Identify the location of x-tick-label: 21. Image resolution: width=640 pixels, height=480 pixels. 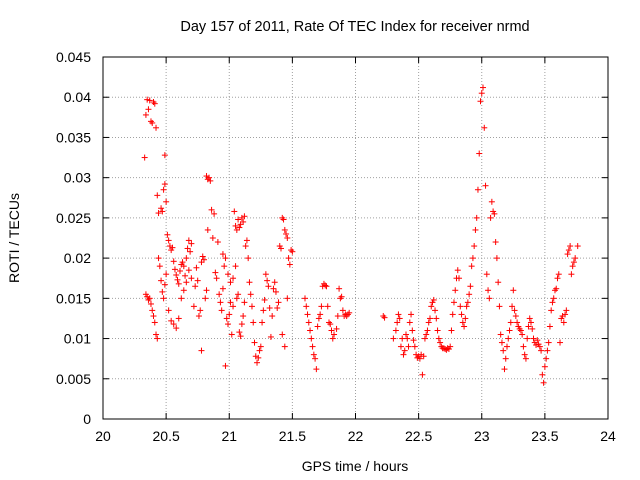
(229, 436).